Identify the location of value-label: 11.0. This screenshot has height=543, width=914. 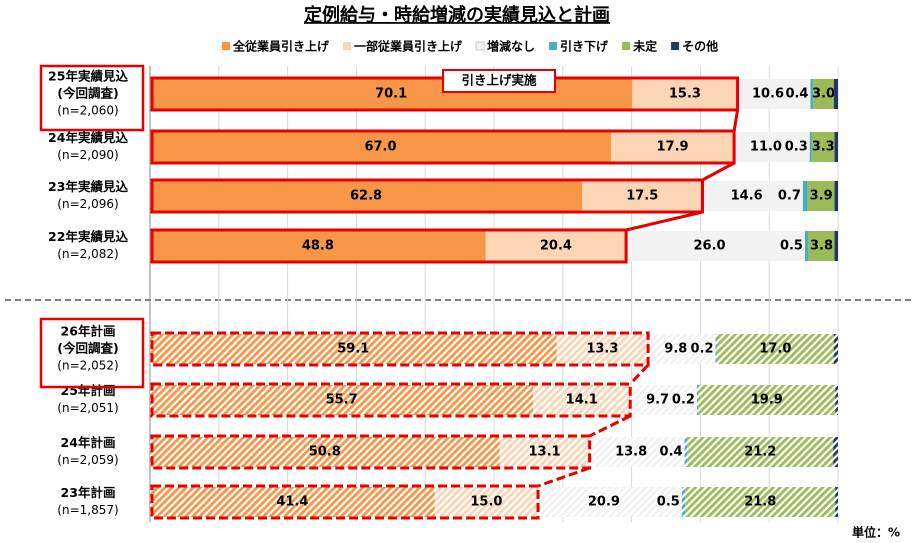
(766, 147).